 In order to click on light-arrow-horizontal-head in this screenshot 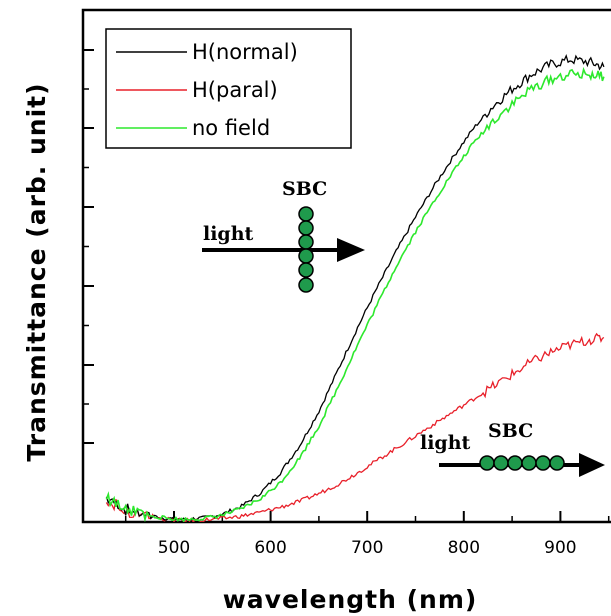, I will do `click(592, 465)`.